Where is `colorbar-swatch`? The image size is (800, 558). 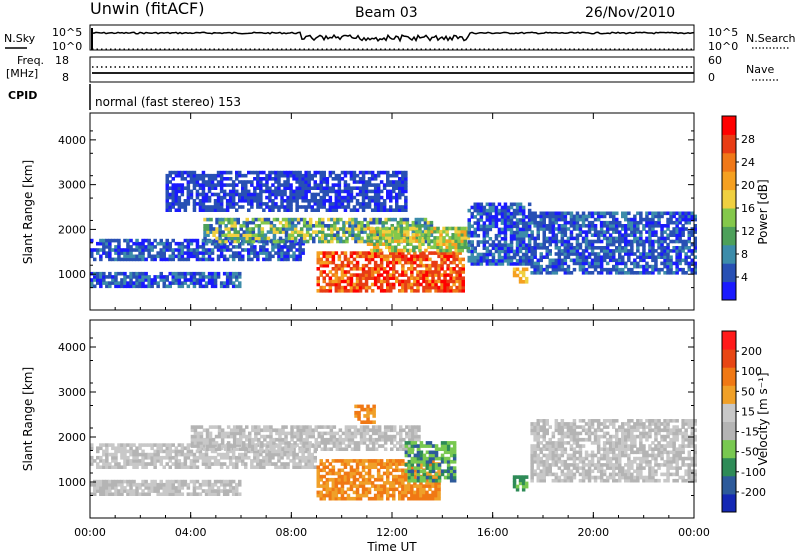
colorbar-swatch is located at coordinates (729, 272).